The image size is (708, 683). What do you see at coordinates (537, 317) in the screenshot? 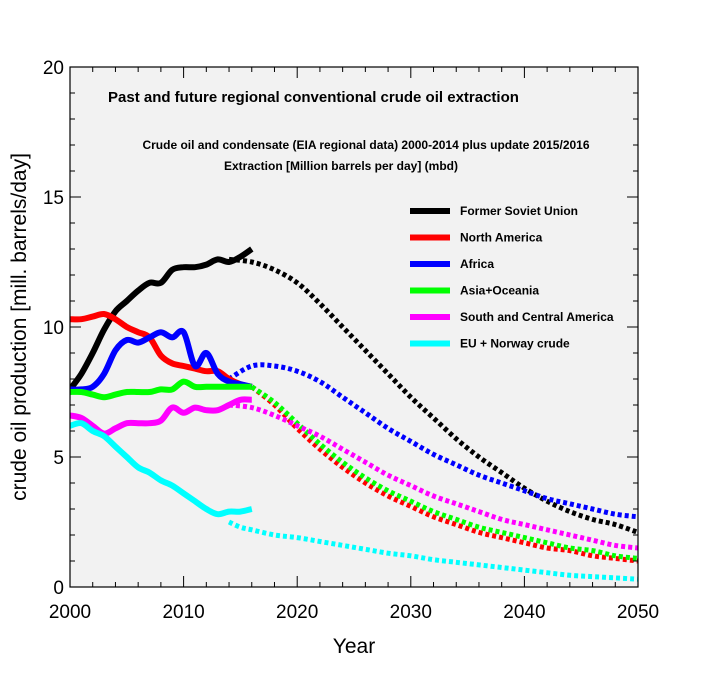
I see `legend-label: South and Central America` at bounding box center [537, 317].